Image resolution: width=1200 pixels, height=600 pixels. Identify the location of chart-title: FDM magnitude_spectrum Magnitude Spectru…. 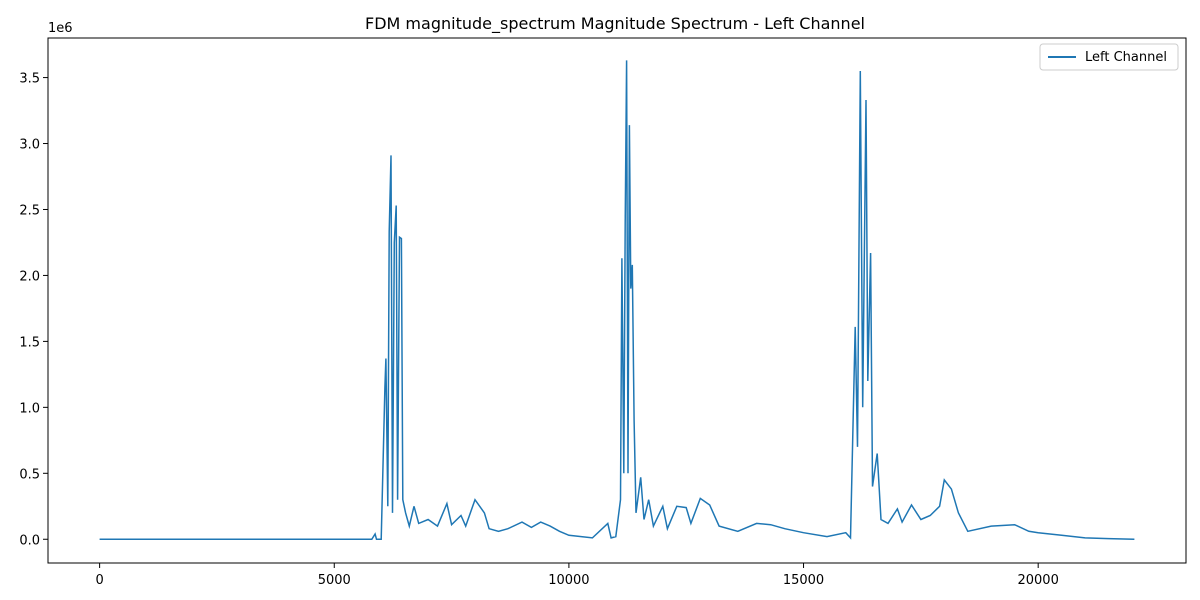
(615, 24).